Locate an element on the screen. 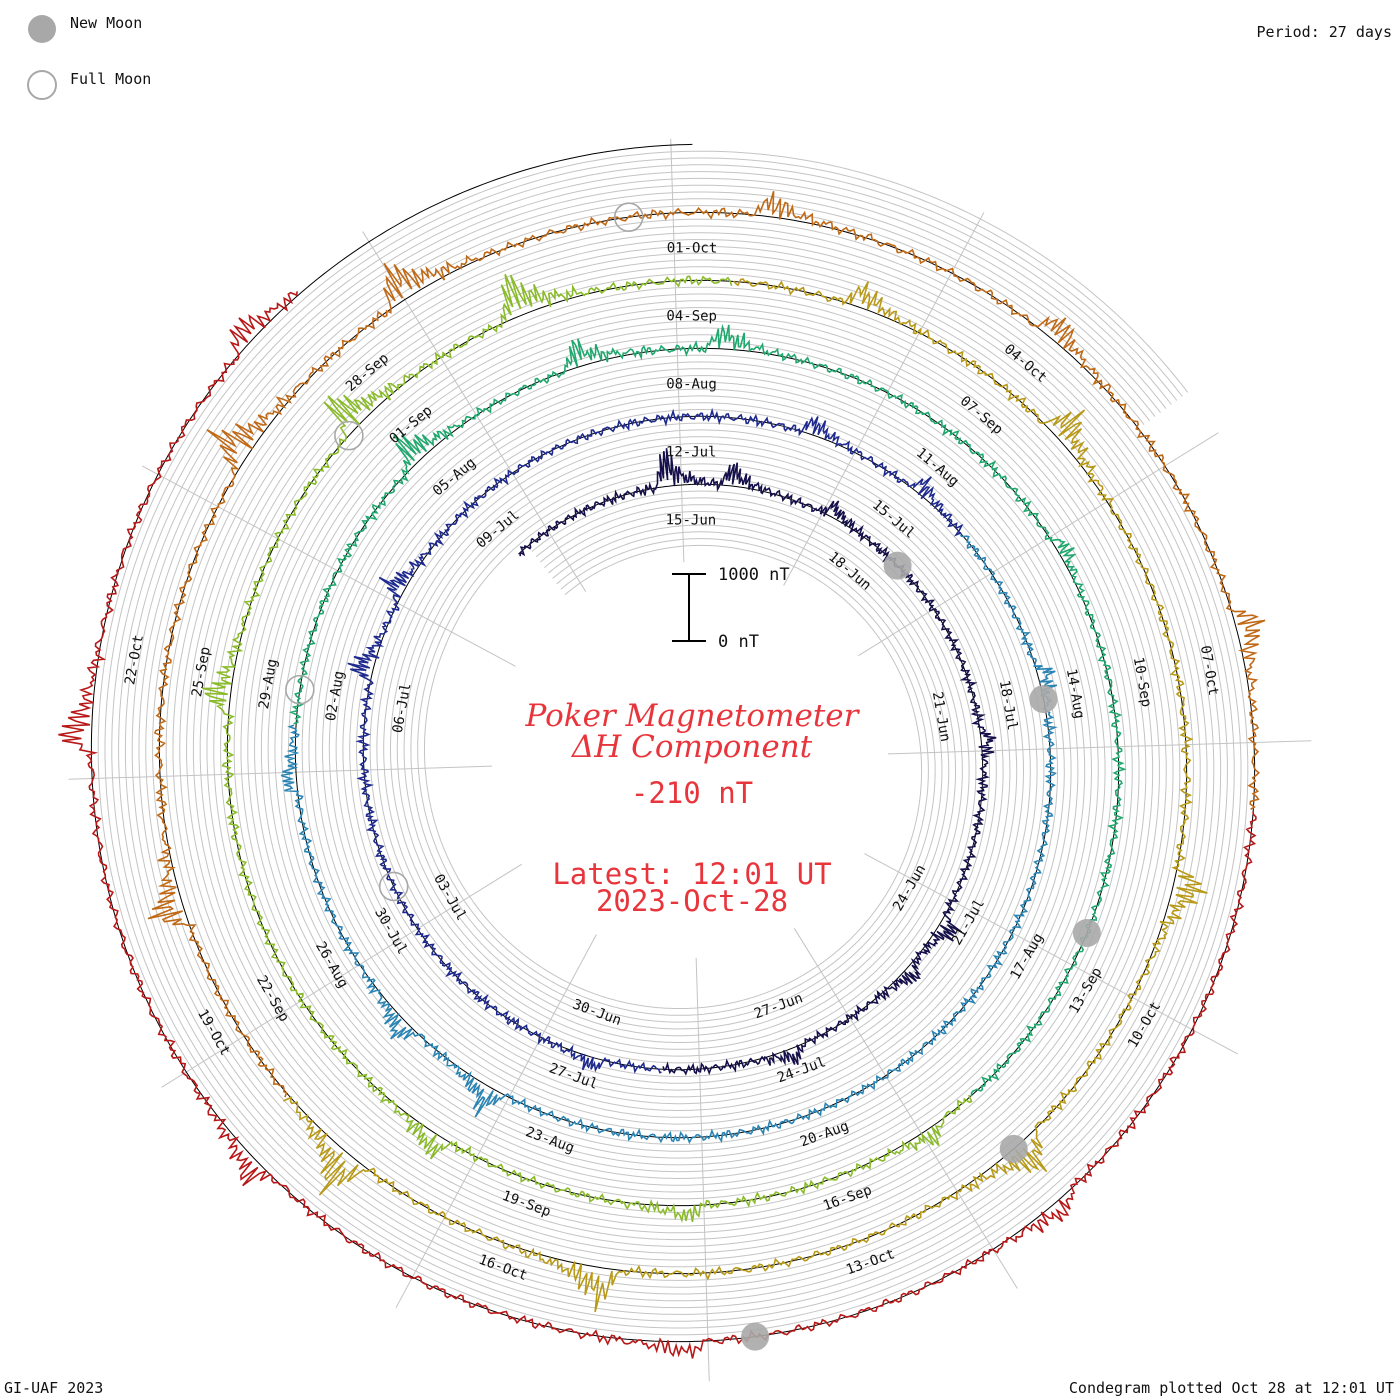 This screenshot has height=1400, width=1400. footer-credit: GI-UAF 2023 is located at coordinates (53, 1388).